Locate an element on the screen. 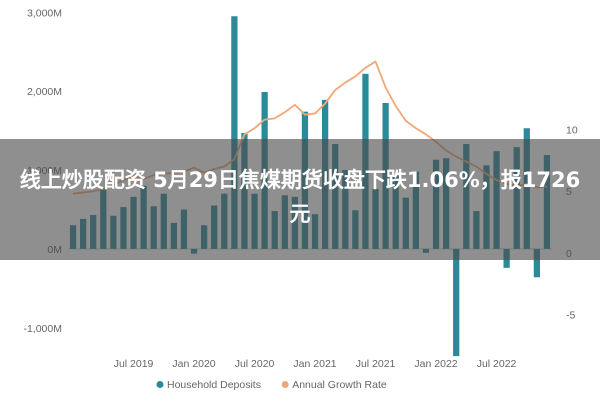 This screenshot has width=600, height=405. x-tick-label: Jul 2019 is located at coordinates (134, 364).